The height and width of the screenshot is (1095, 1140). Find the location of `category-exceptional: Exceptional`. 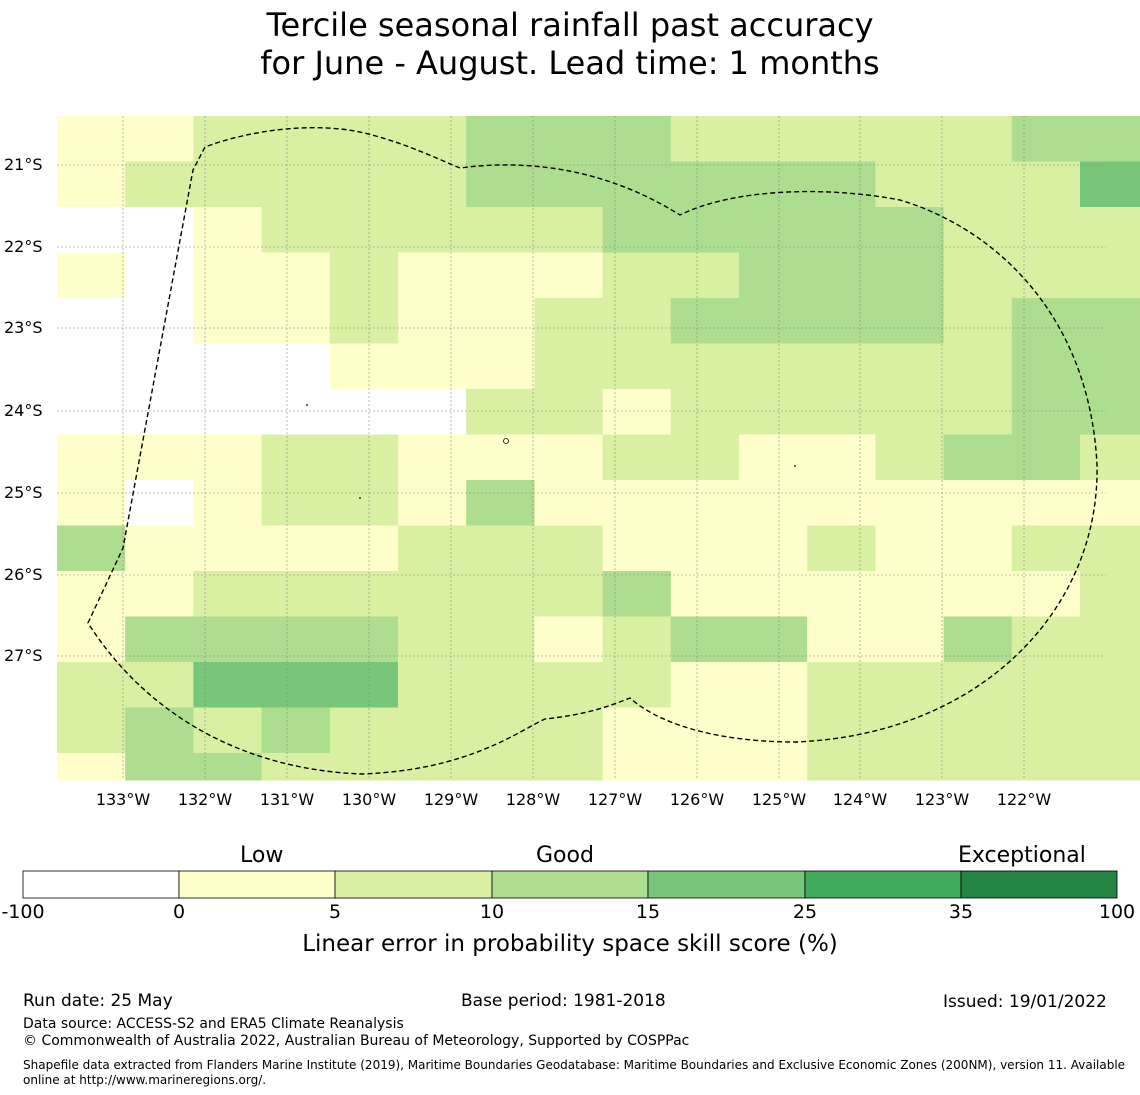

category-exceptional: Exceptional is located at coordinates (1022, 855).